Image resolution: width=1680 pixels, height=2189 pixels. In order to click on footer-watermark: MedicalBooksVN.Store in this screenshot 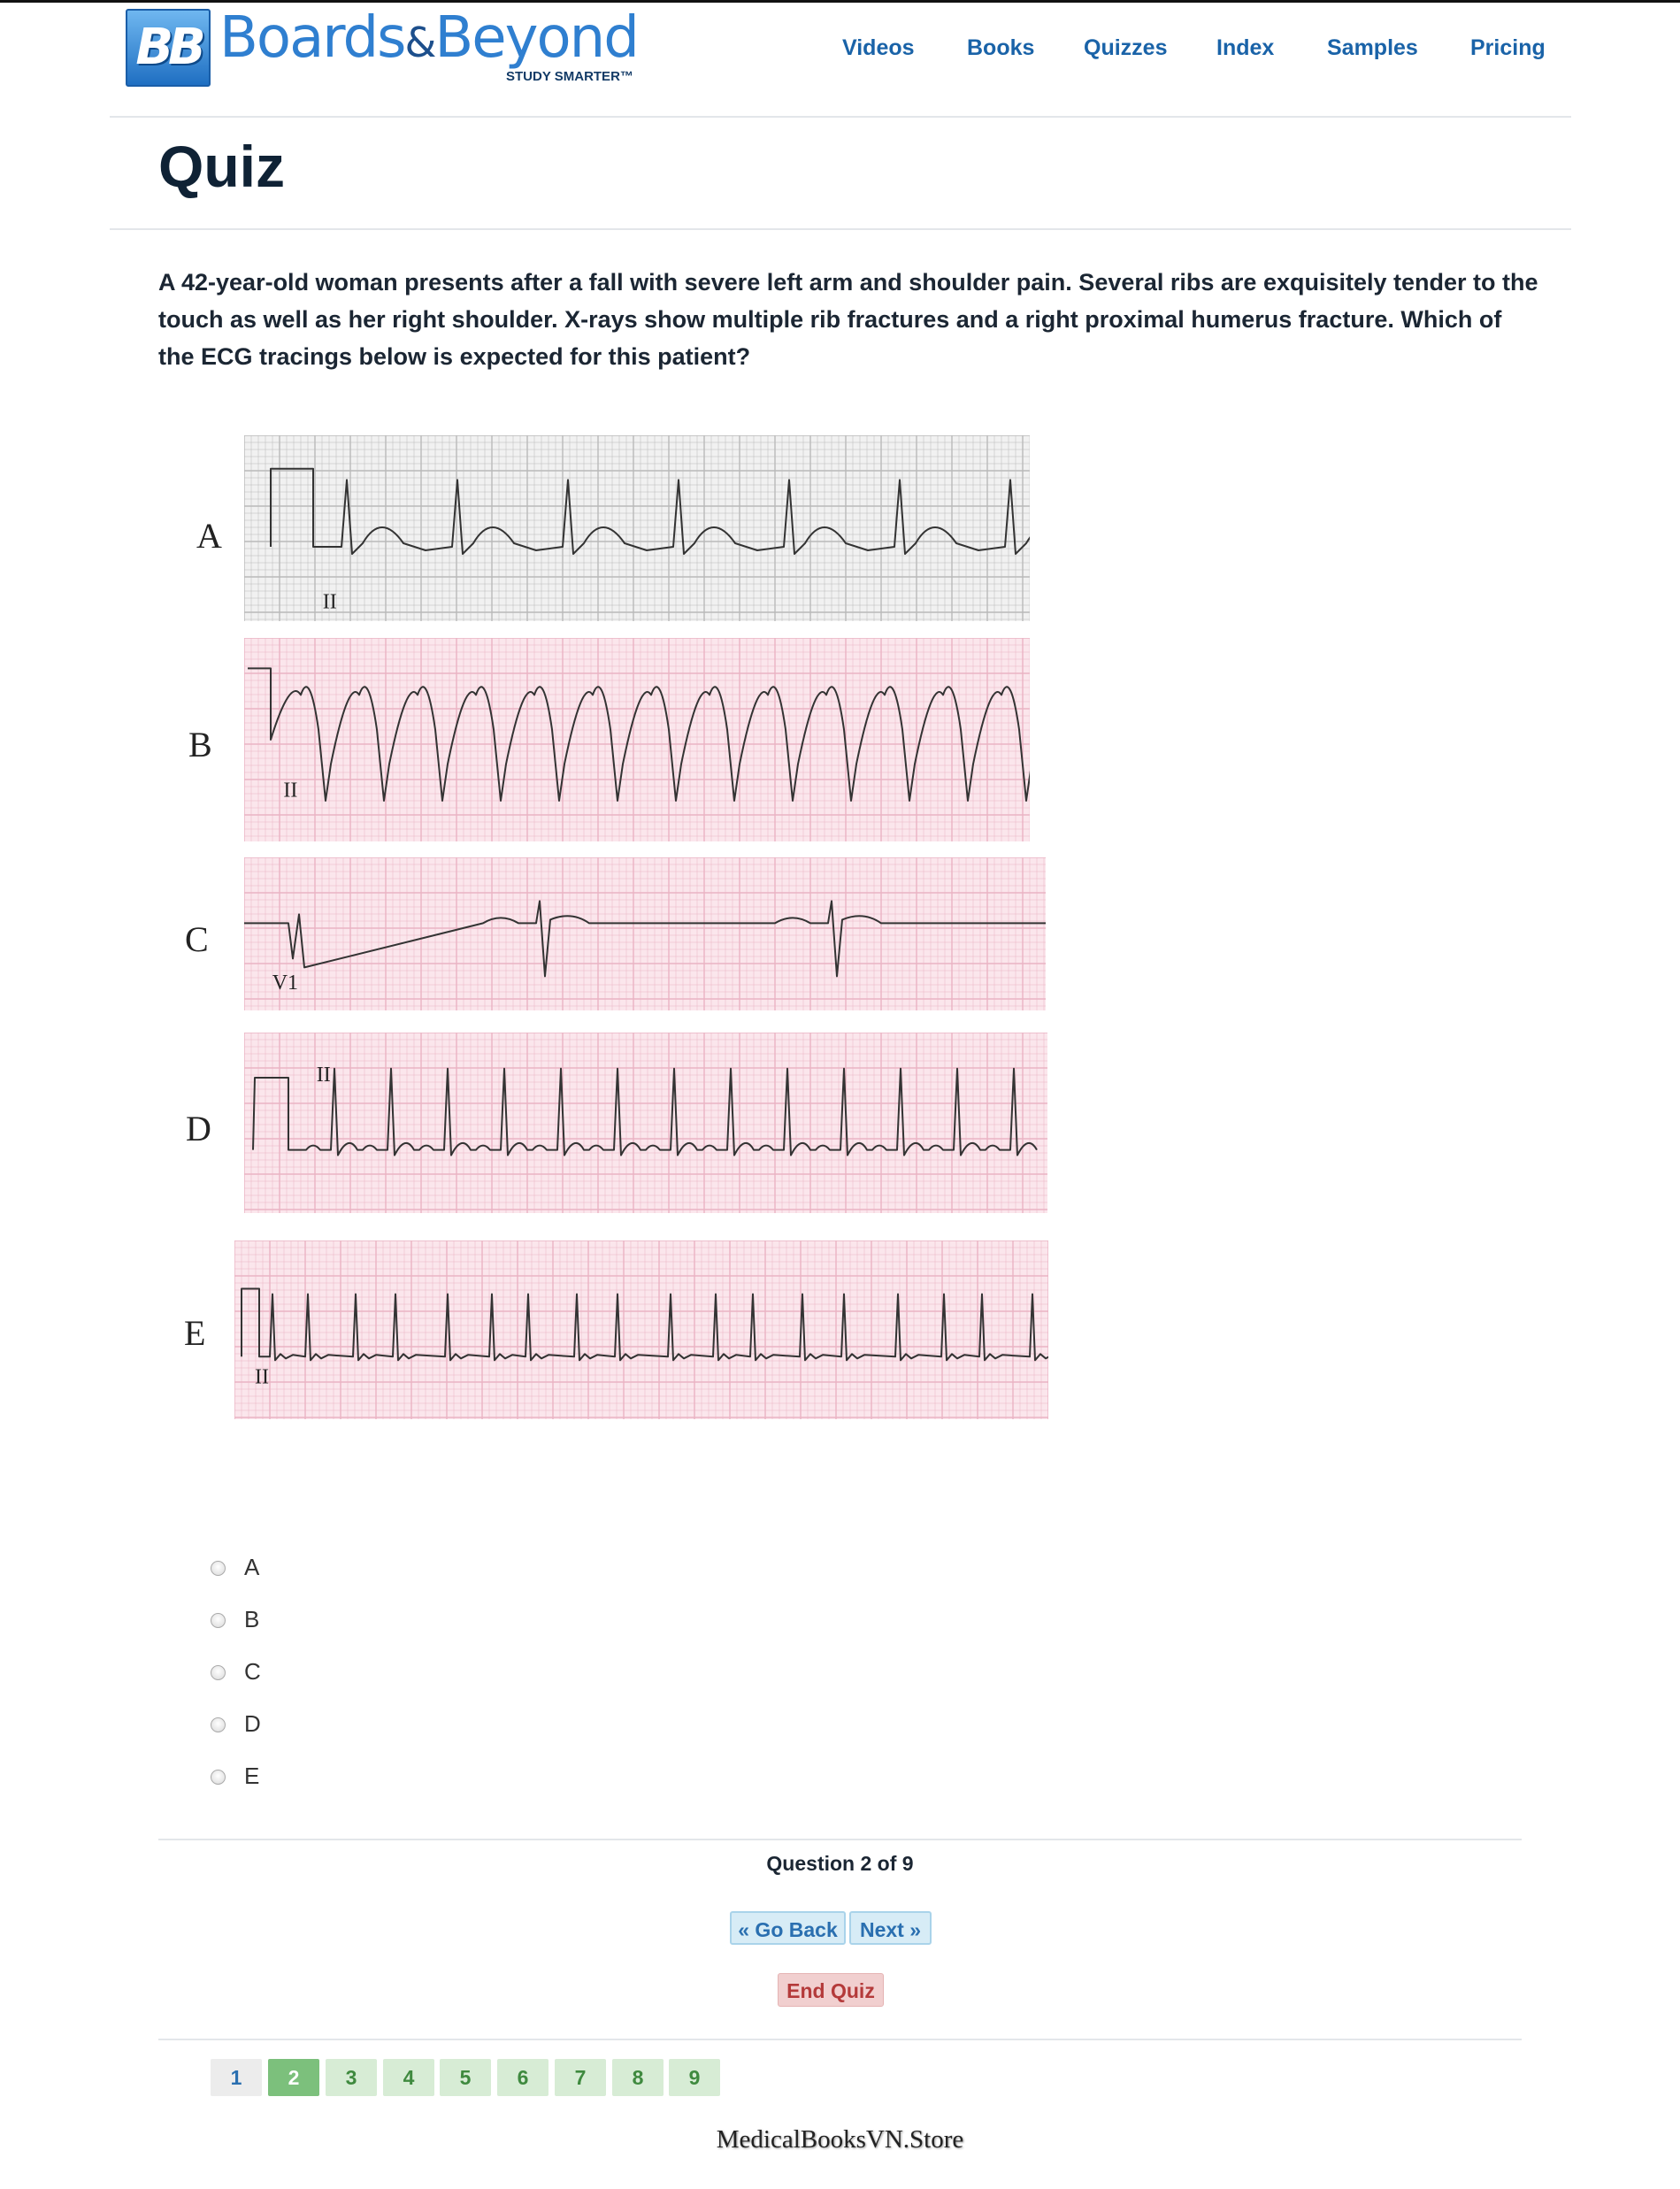, I will do `click(840, 2139)`.